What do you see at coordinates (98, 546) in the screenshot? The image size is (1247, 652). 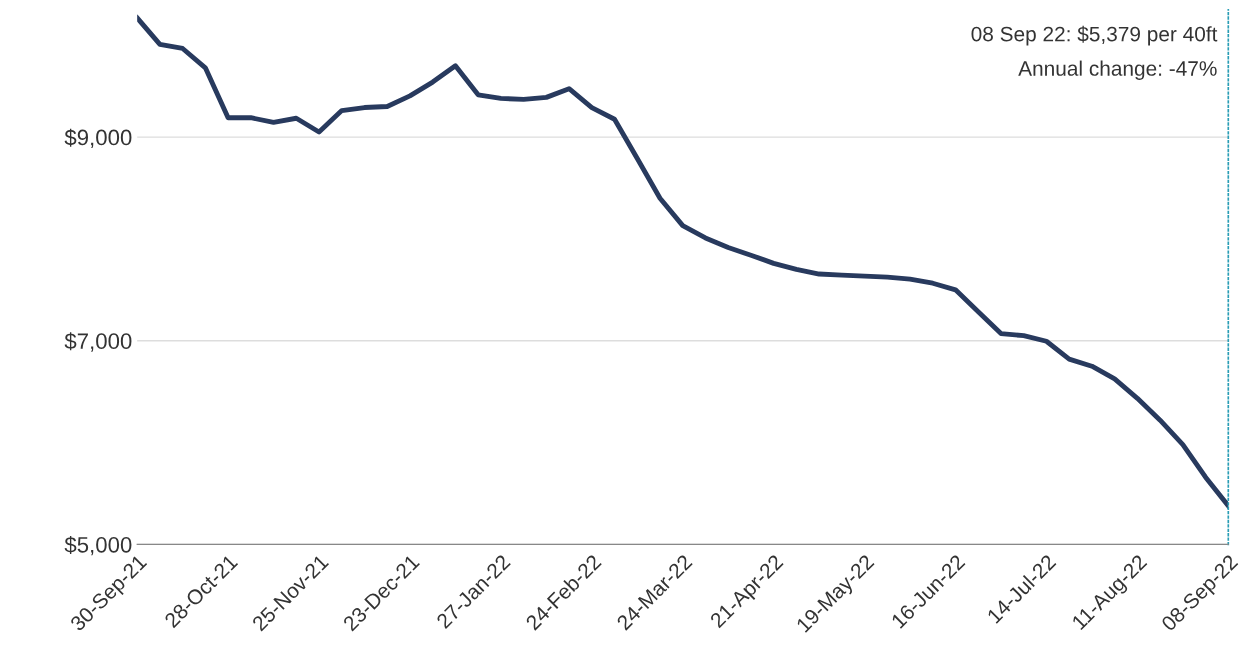 I see `y-tick-label: $5,000` at bounding box center [98, 546].